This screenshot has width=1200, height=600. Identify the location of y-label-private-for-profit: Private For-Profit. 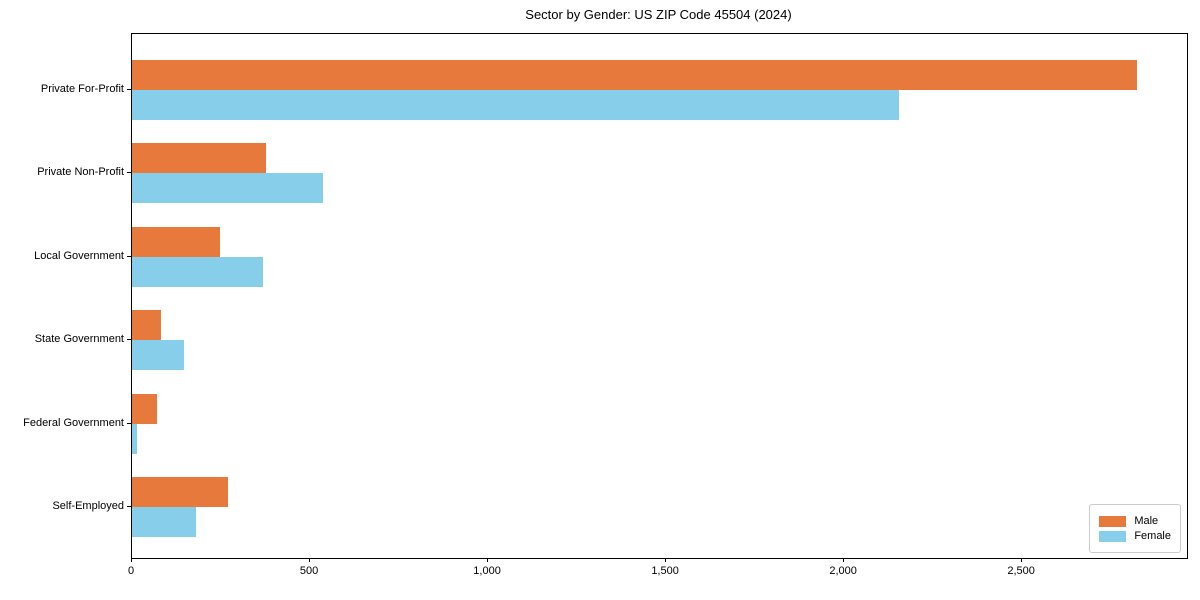
(82, 88).